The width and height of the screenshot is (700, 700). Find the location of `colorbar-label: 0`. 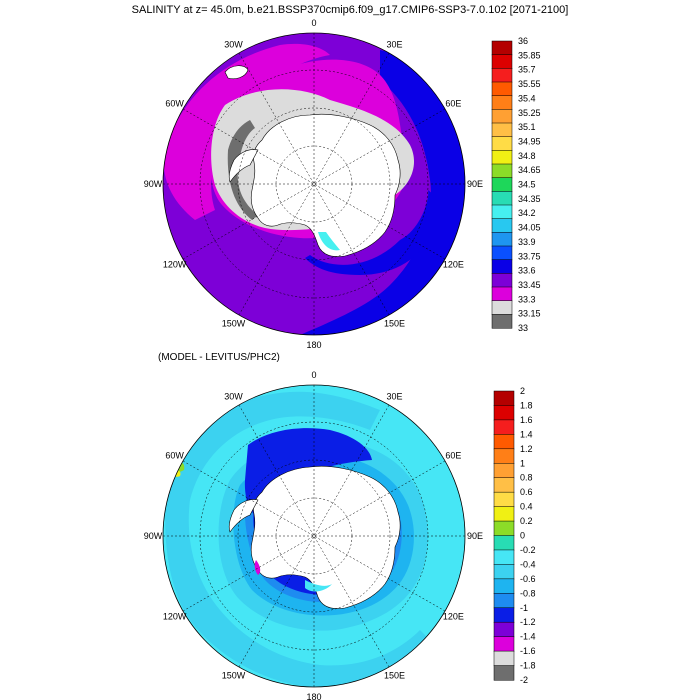

colorbar-label: 0 is located at coordinates (522, 536).